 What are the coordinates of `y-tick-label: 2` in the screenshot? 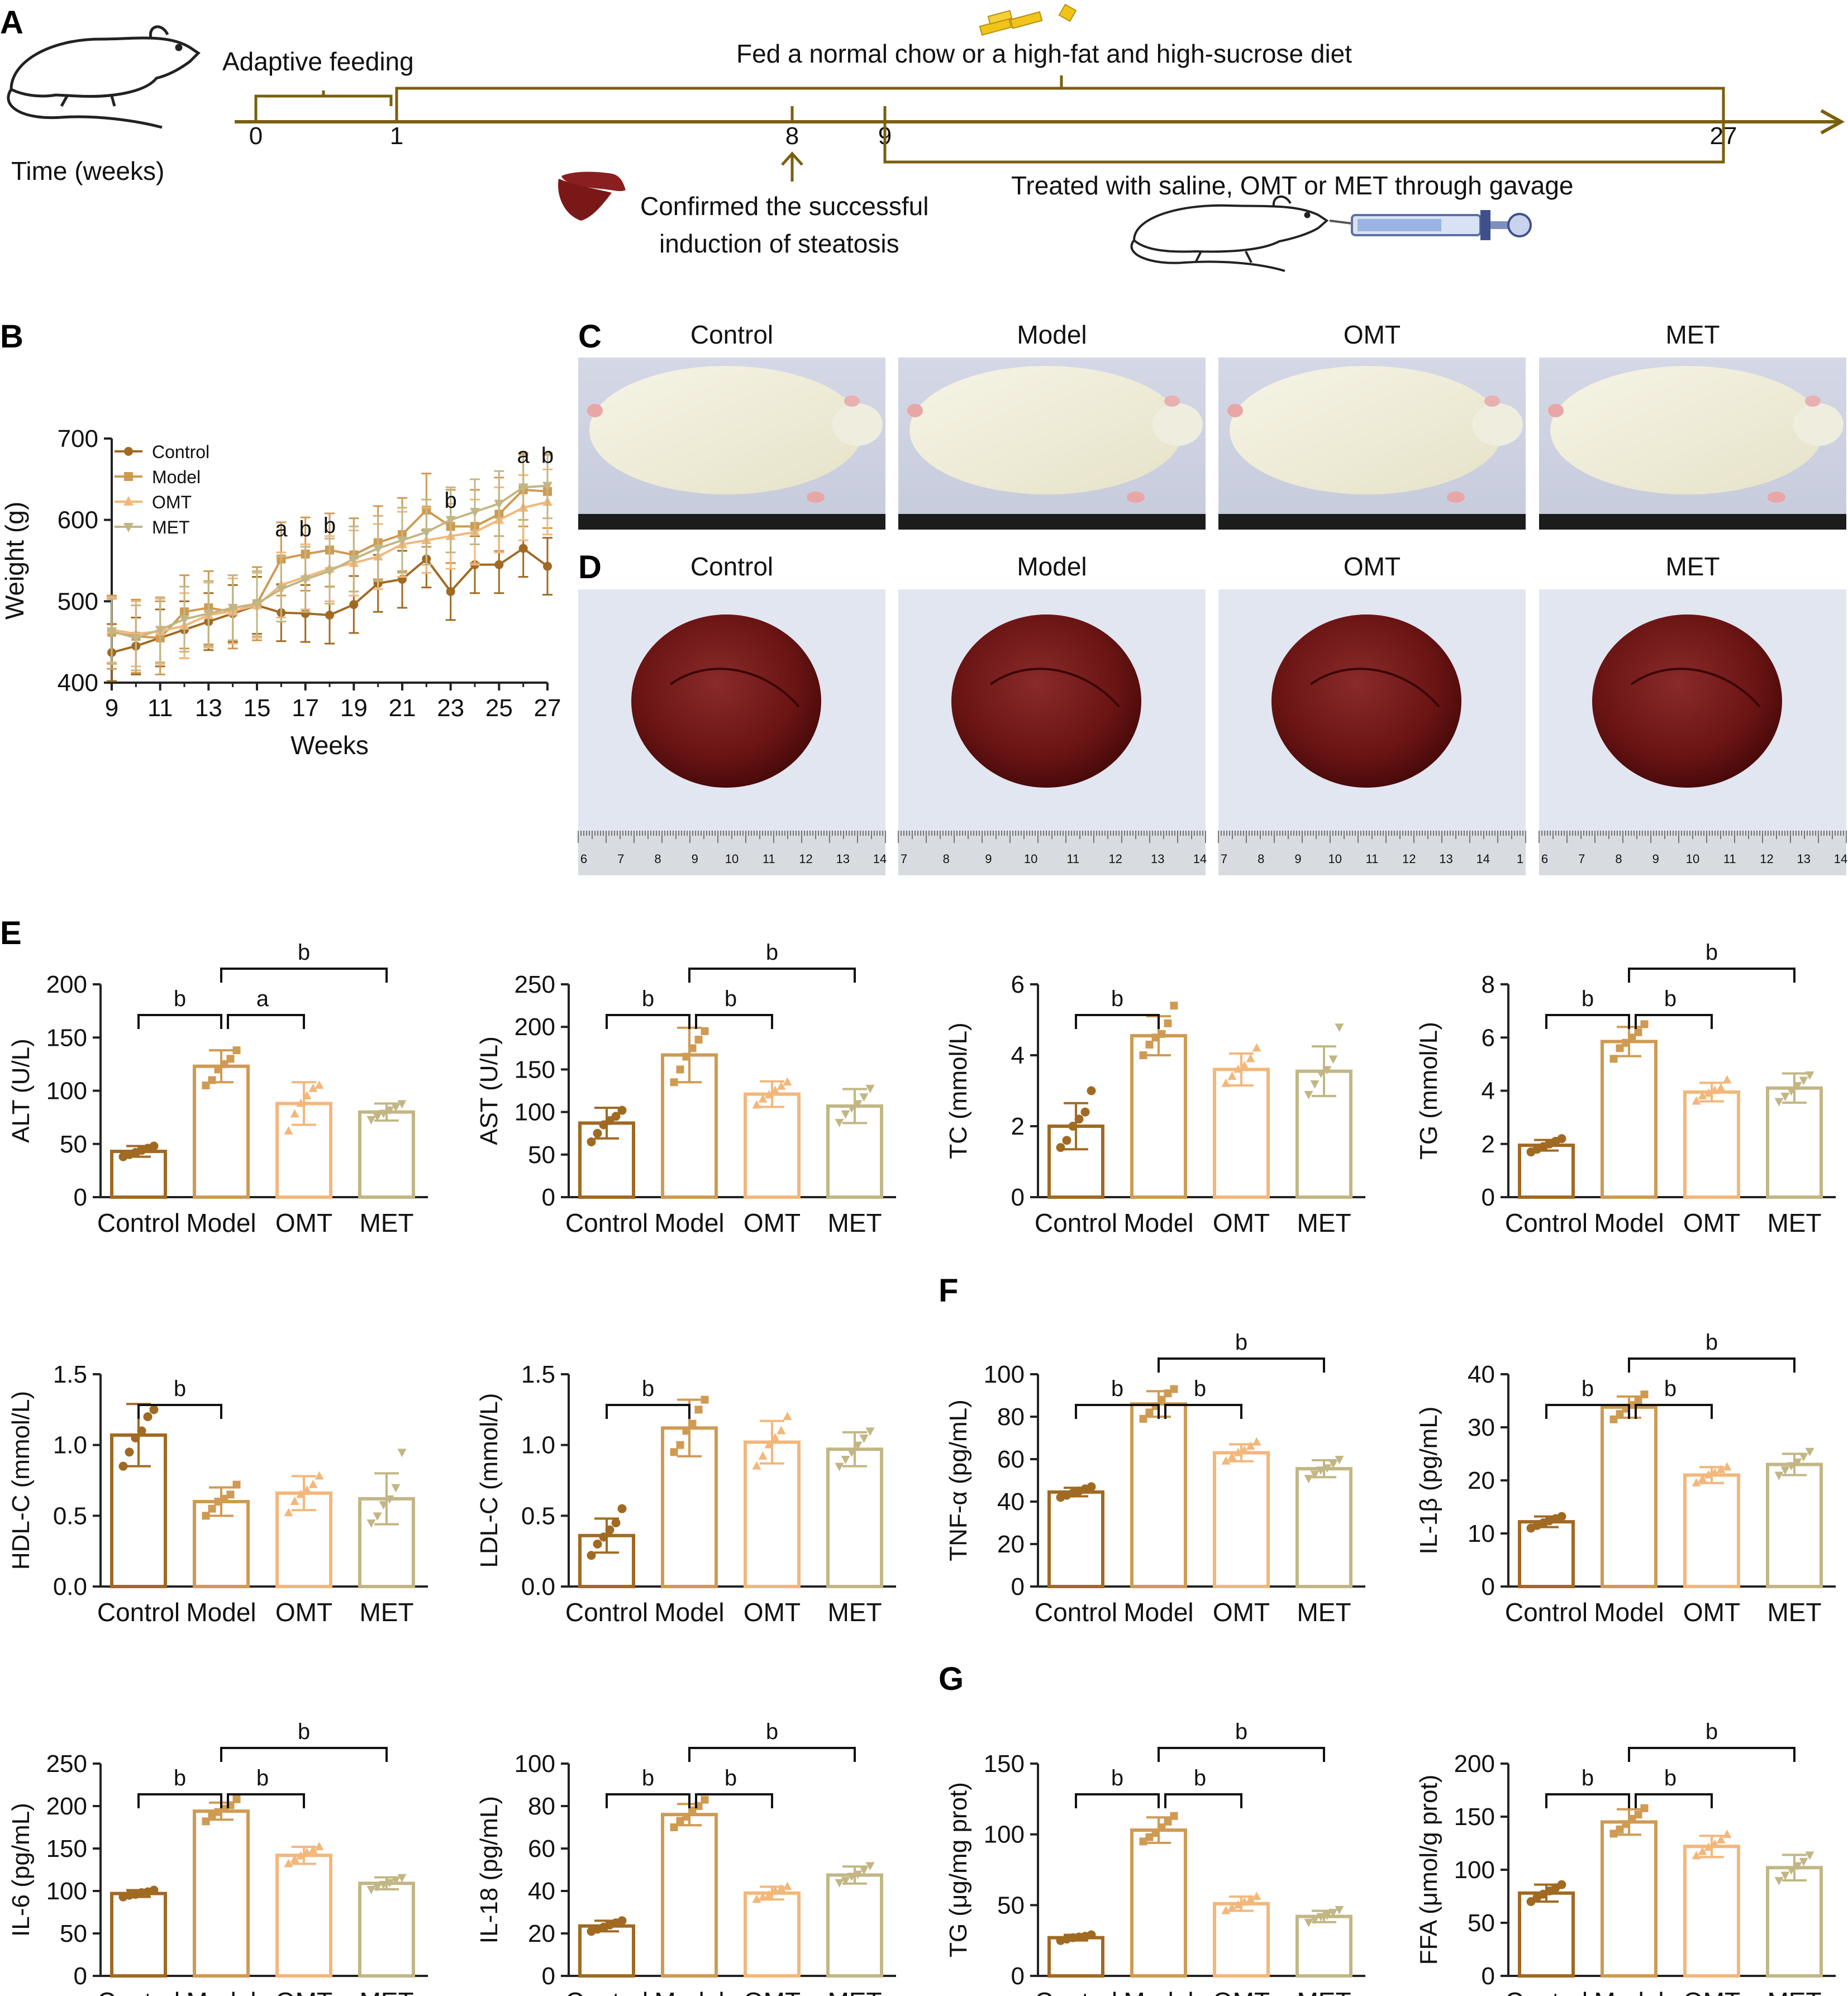 It's located at (1488, 1145).